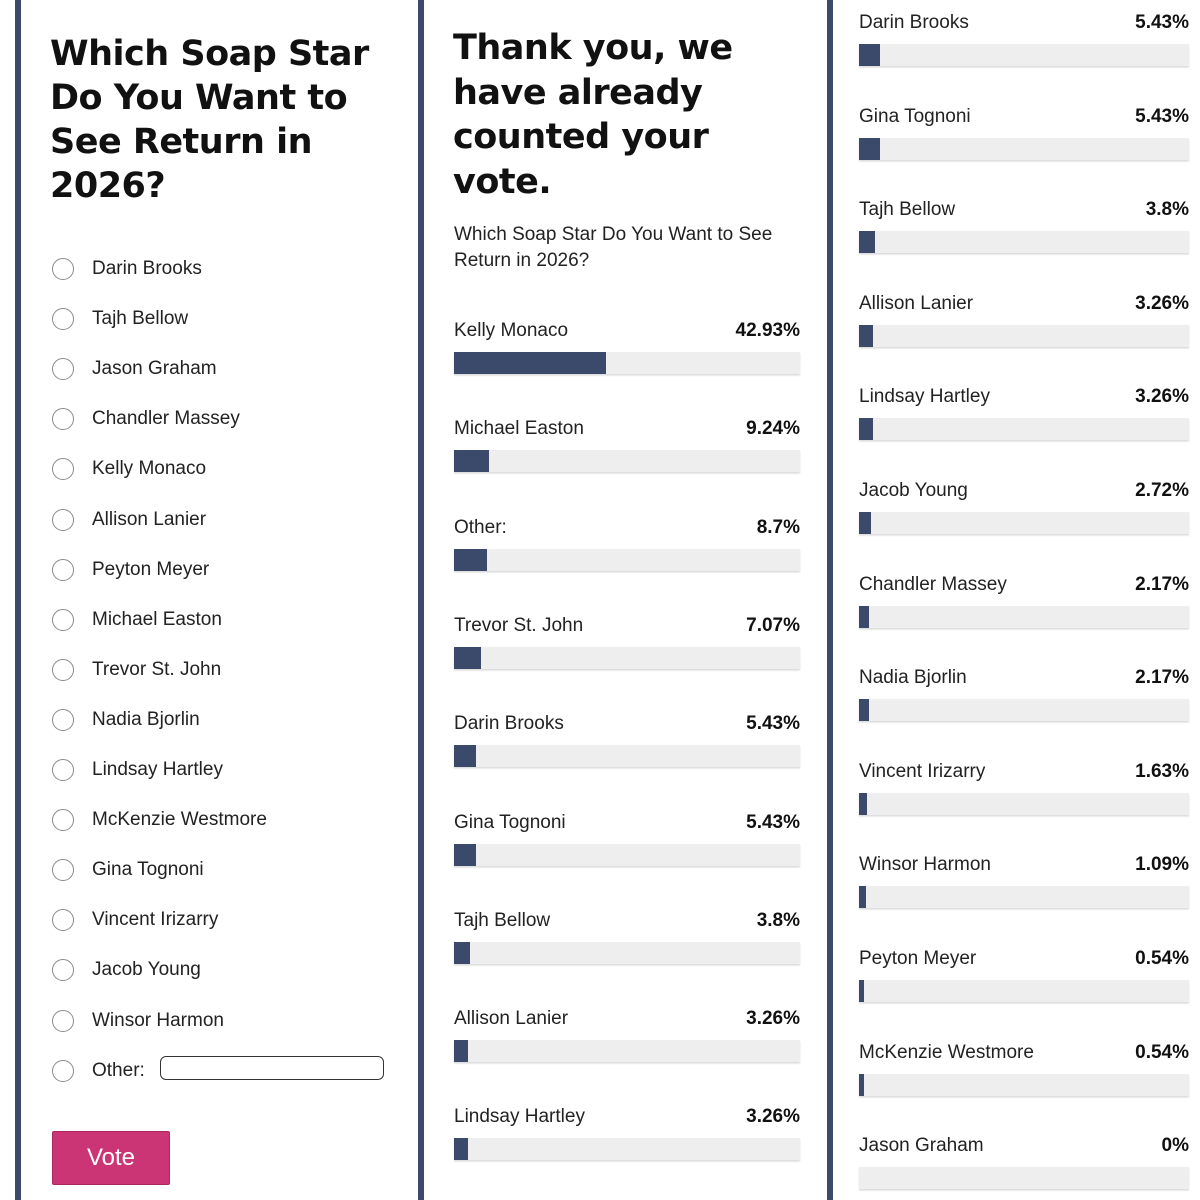 The height and width of the screenshot is (1200, 1200). What do you see at coordinates (627, 347) in the screenshot?
I see `result-row-kelly-monaco: Kelly Monaco 42.93%` at bounding box center [627, 347].